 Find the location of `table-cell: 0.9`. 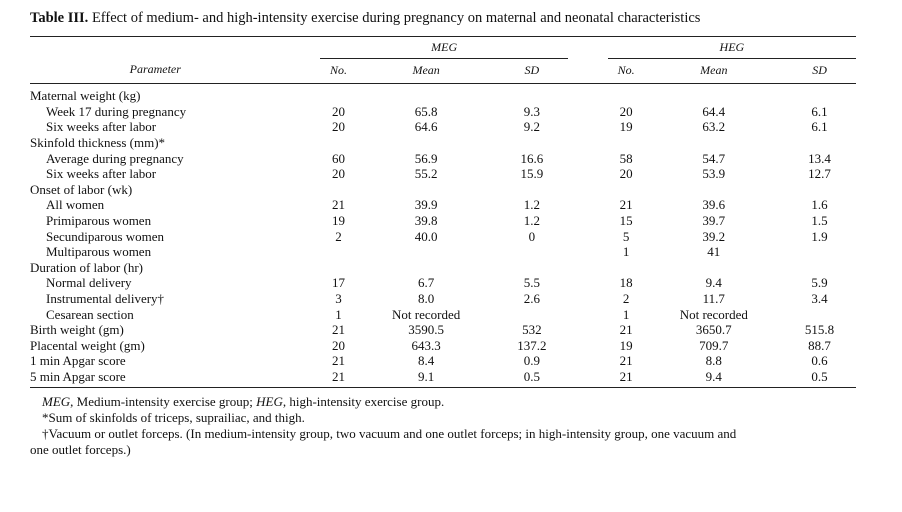

table-cell: 0.9 is located at coordinates (531, 361).